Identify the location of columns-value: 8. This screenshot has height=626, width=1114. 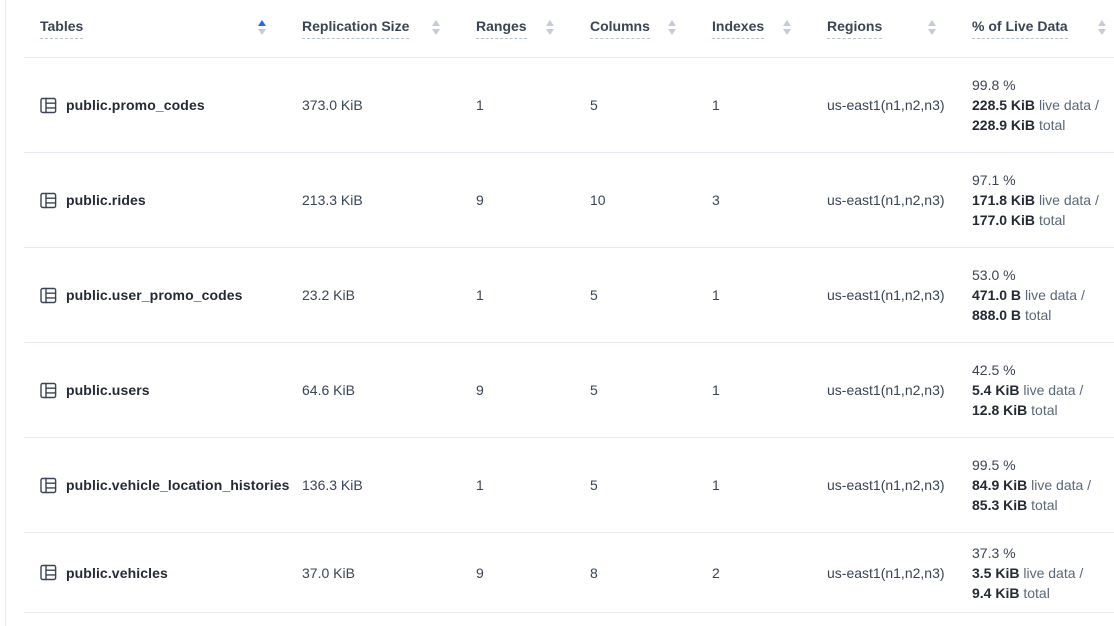
(594, 572).